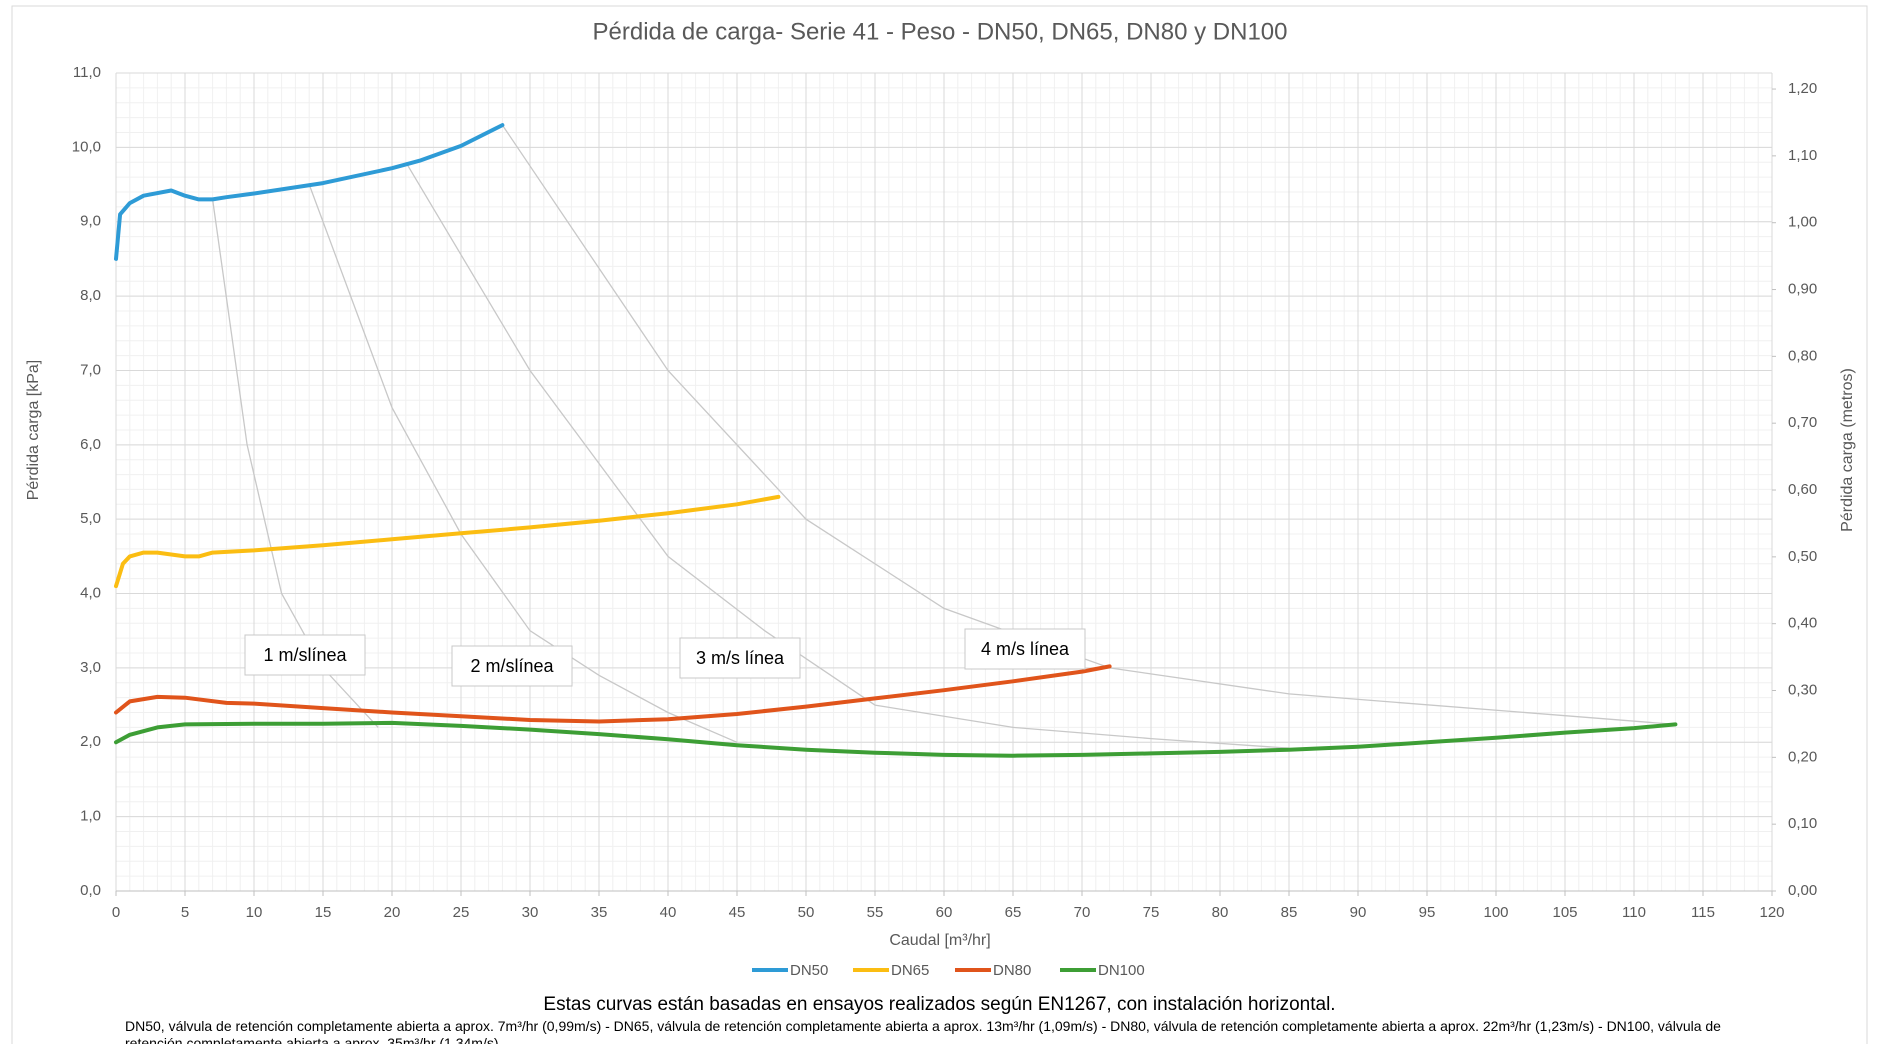 Image resolution: width=1879 pixels, height=1044 pixels. What do you see at coordinates (668, 912) in the screenshot?
I see `x-tick-label: 40` at bounding box center [668, 912].